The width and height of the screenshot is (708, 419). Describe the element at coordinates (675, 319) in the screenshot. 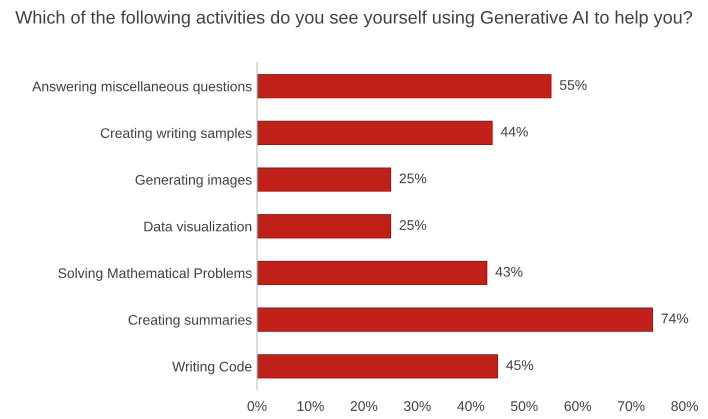

I see `data-label: 74%` at that location.